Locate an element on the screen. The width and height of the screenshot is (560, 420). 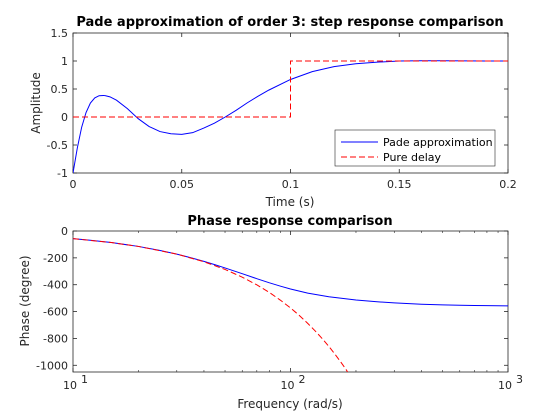
legend: Pade approximation Pure delay is located at coordinates (415, 148).